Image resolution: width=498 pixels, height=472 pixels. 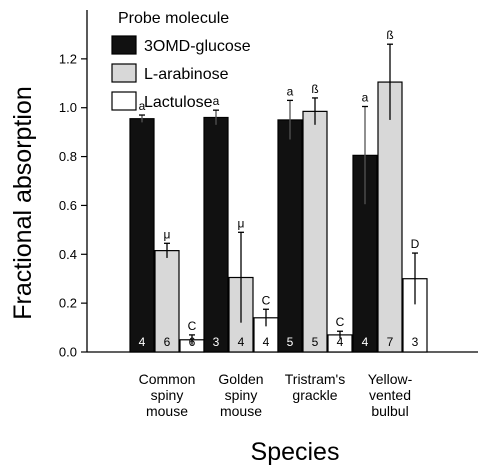 What do you see at coordinates (68, 303) in the screenshot?
I see `y-tick-label: 0.2` at bounding box center [68, 303].